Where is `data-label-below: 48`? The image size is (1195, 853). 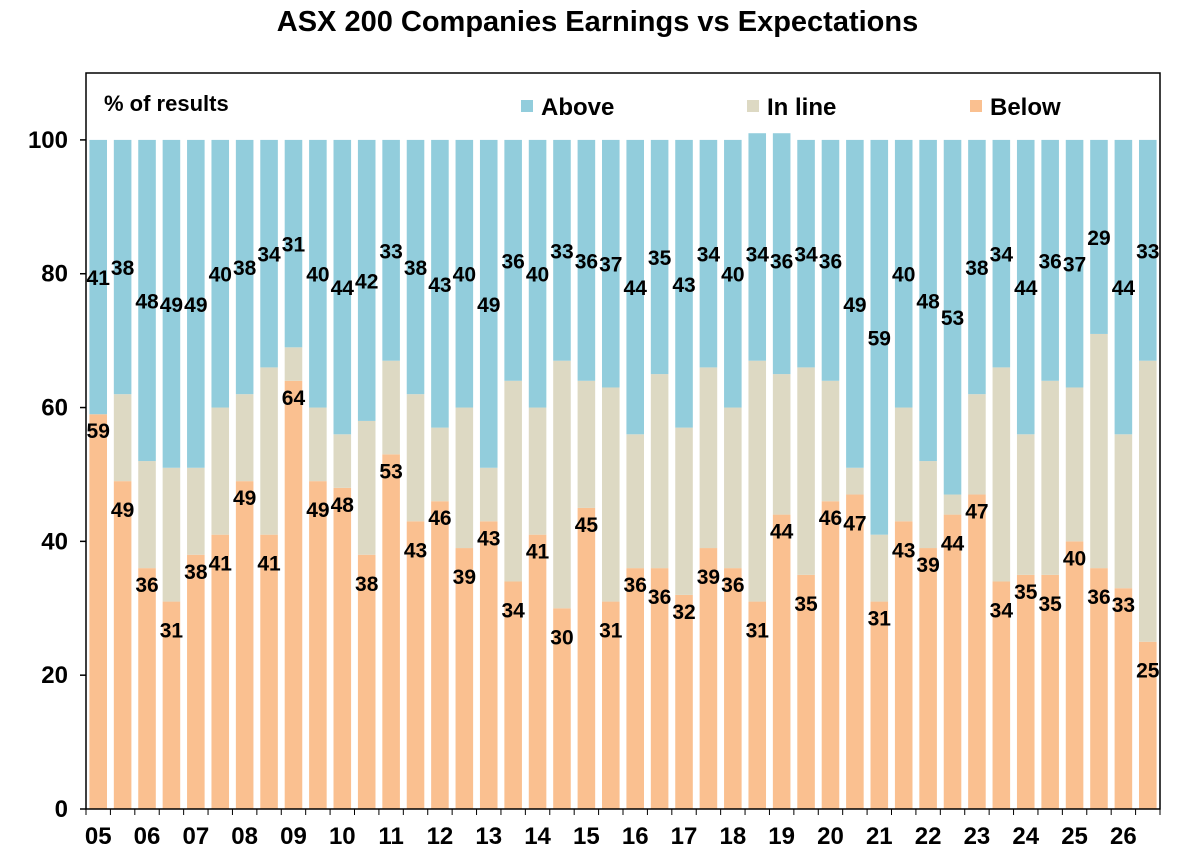
data-label-below: 48 is located at coordinates (343, 505).